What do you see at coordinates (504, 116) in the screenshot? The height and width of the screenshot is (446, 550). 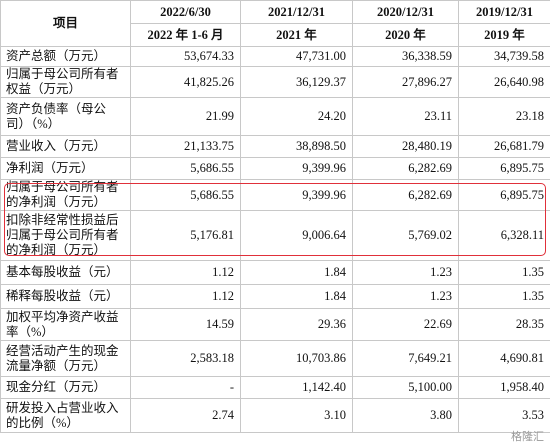 I see `value-cell: 23.18` at bounding box center [504, 116].